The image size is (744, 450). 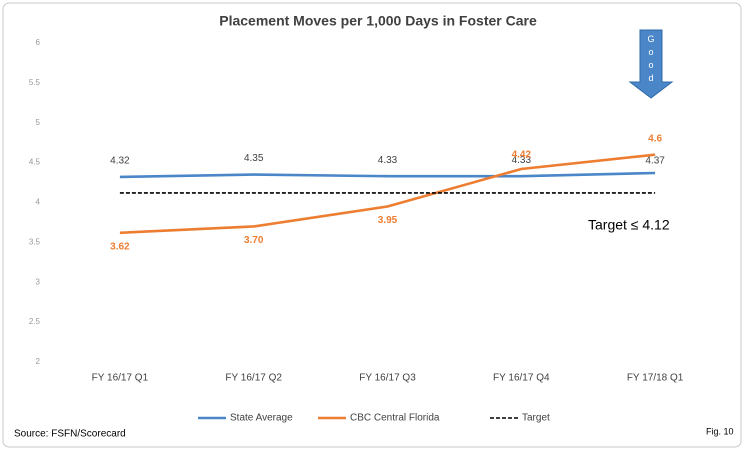 I want to click on y-tick-label: 5, so click(x=38, y=122).